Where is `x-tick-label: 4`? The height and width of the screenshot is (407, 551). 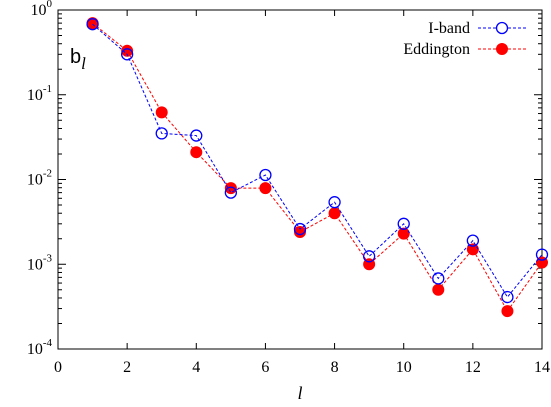
x-tick-label: 4 is located at coordinates (196, 367).